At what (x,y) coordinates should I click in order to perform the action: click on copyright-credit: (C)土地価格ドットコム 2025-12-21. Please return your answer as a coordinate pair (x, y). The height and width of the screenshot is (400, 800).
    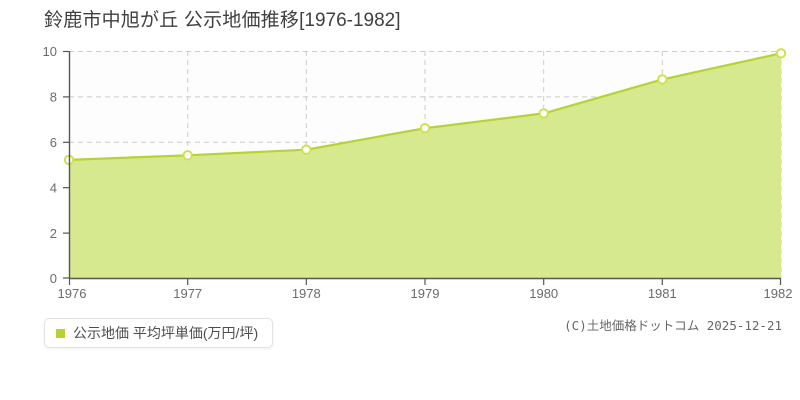
    Looking at the image, I should click on (673, 325).